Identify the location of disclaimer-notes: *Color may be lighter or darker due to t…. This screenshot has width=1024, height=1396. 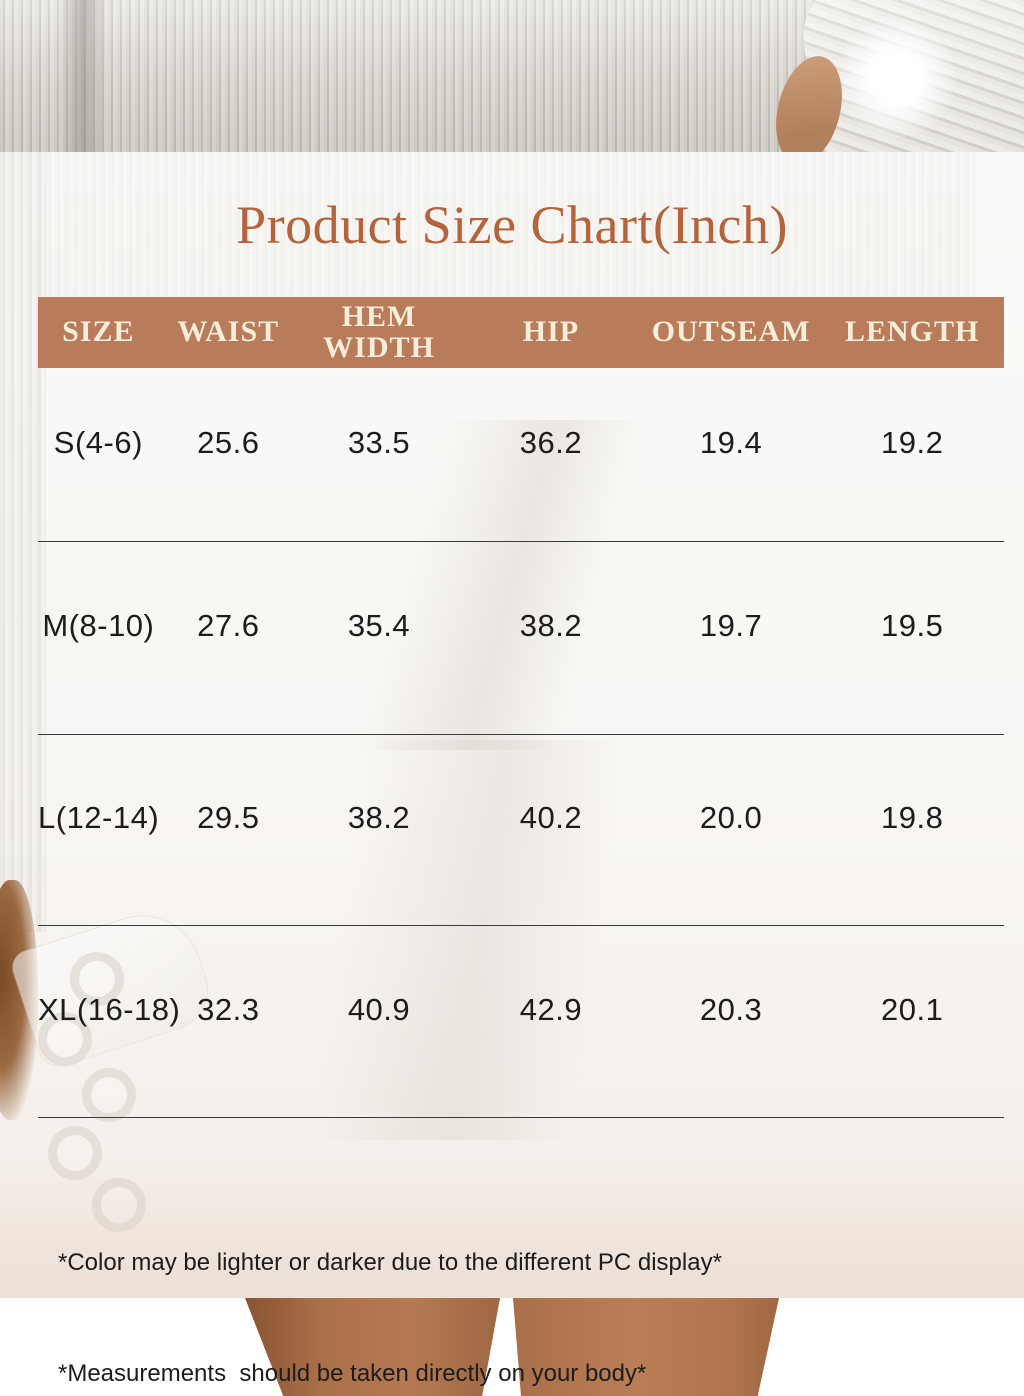
(390, 1283).